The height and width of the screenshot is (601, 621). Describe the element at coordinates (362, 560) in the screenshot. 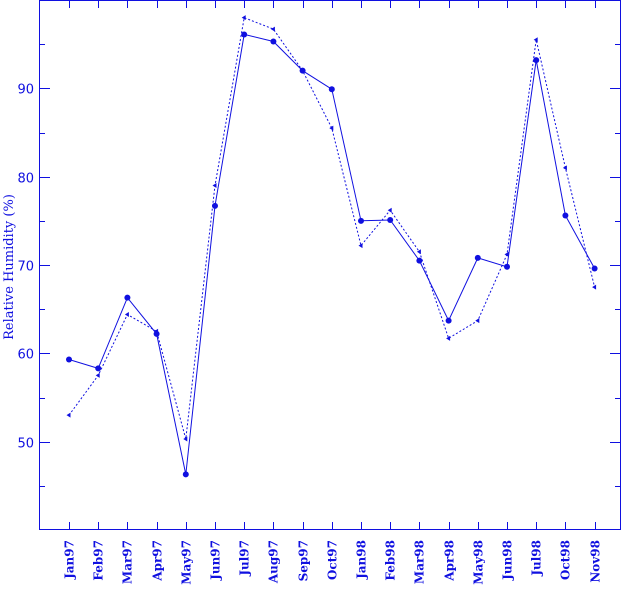

I see `x-tick-label: Jan98` at that location.